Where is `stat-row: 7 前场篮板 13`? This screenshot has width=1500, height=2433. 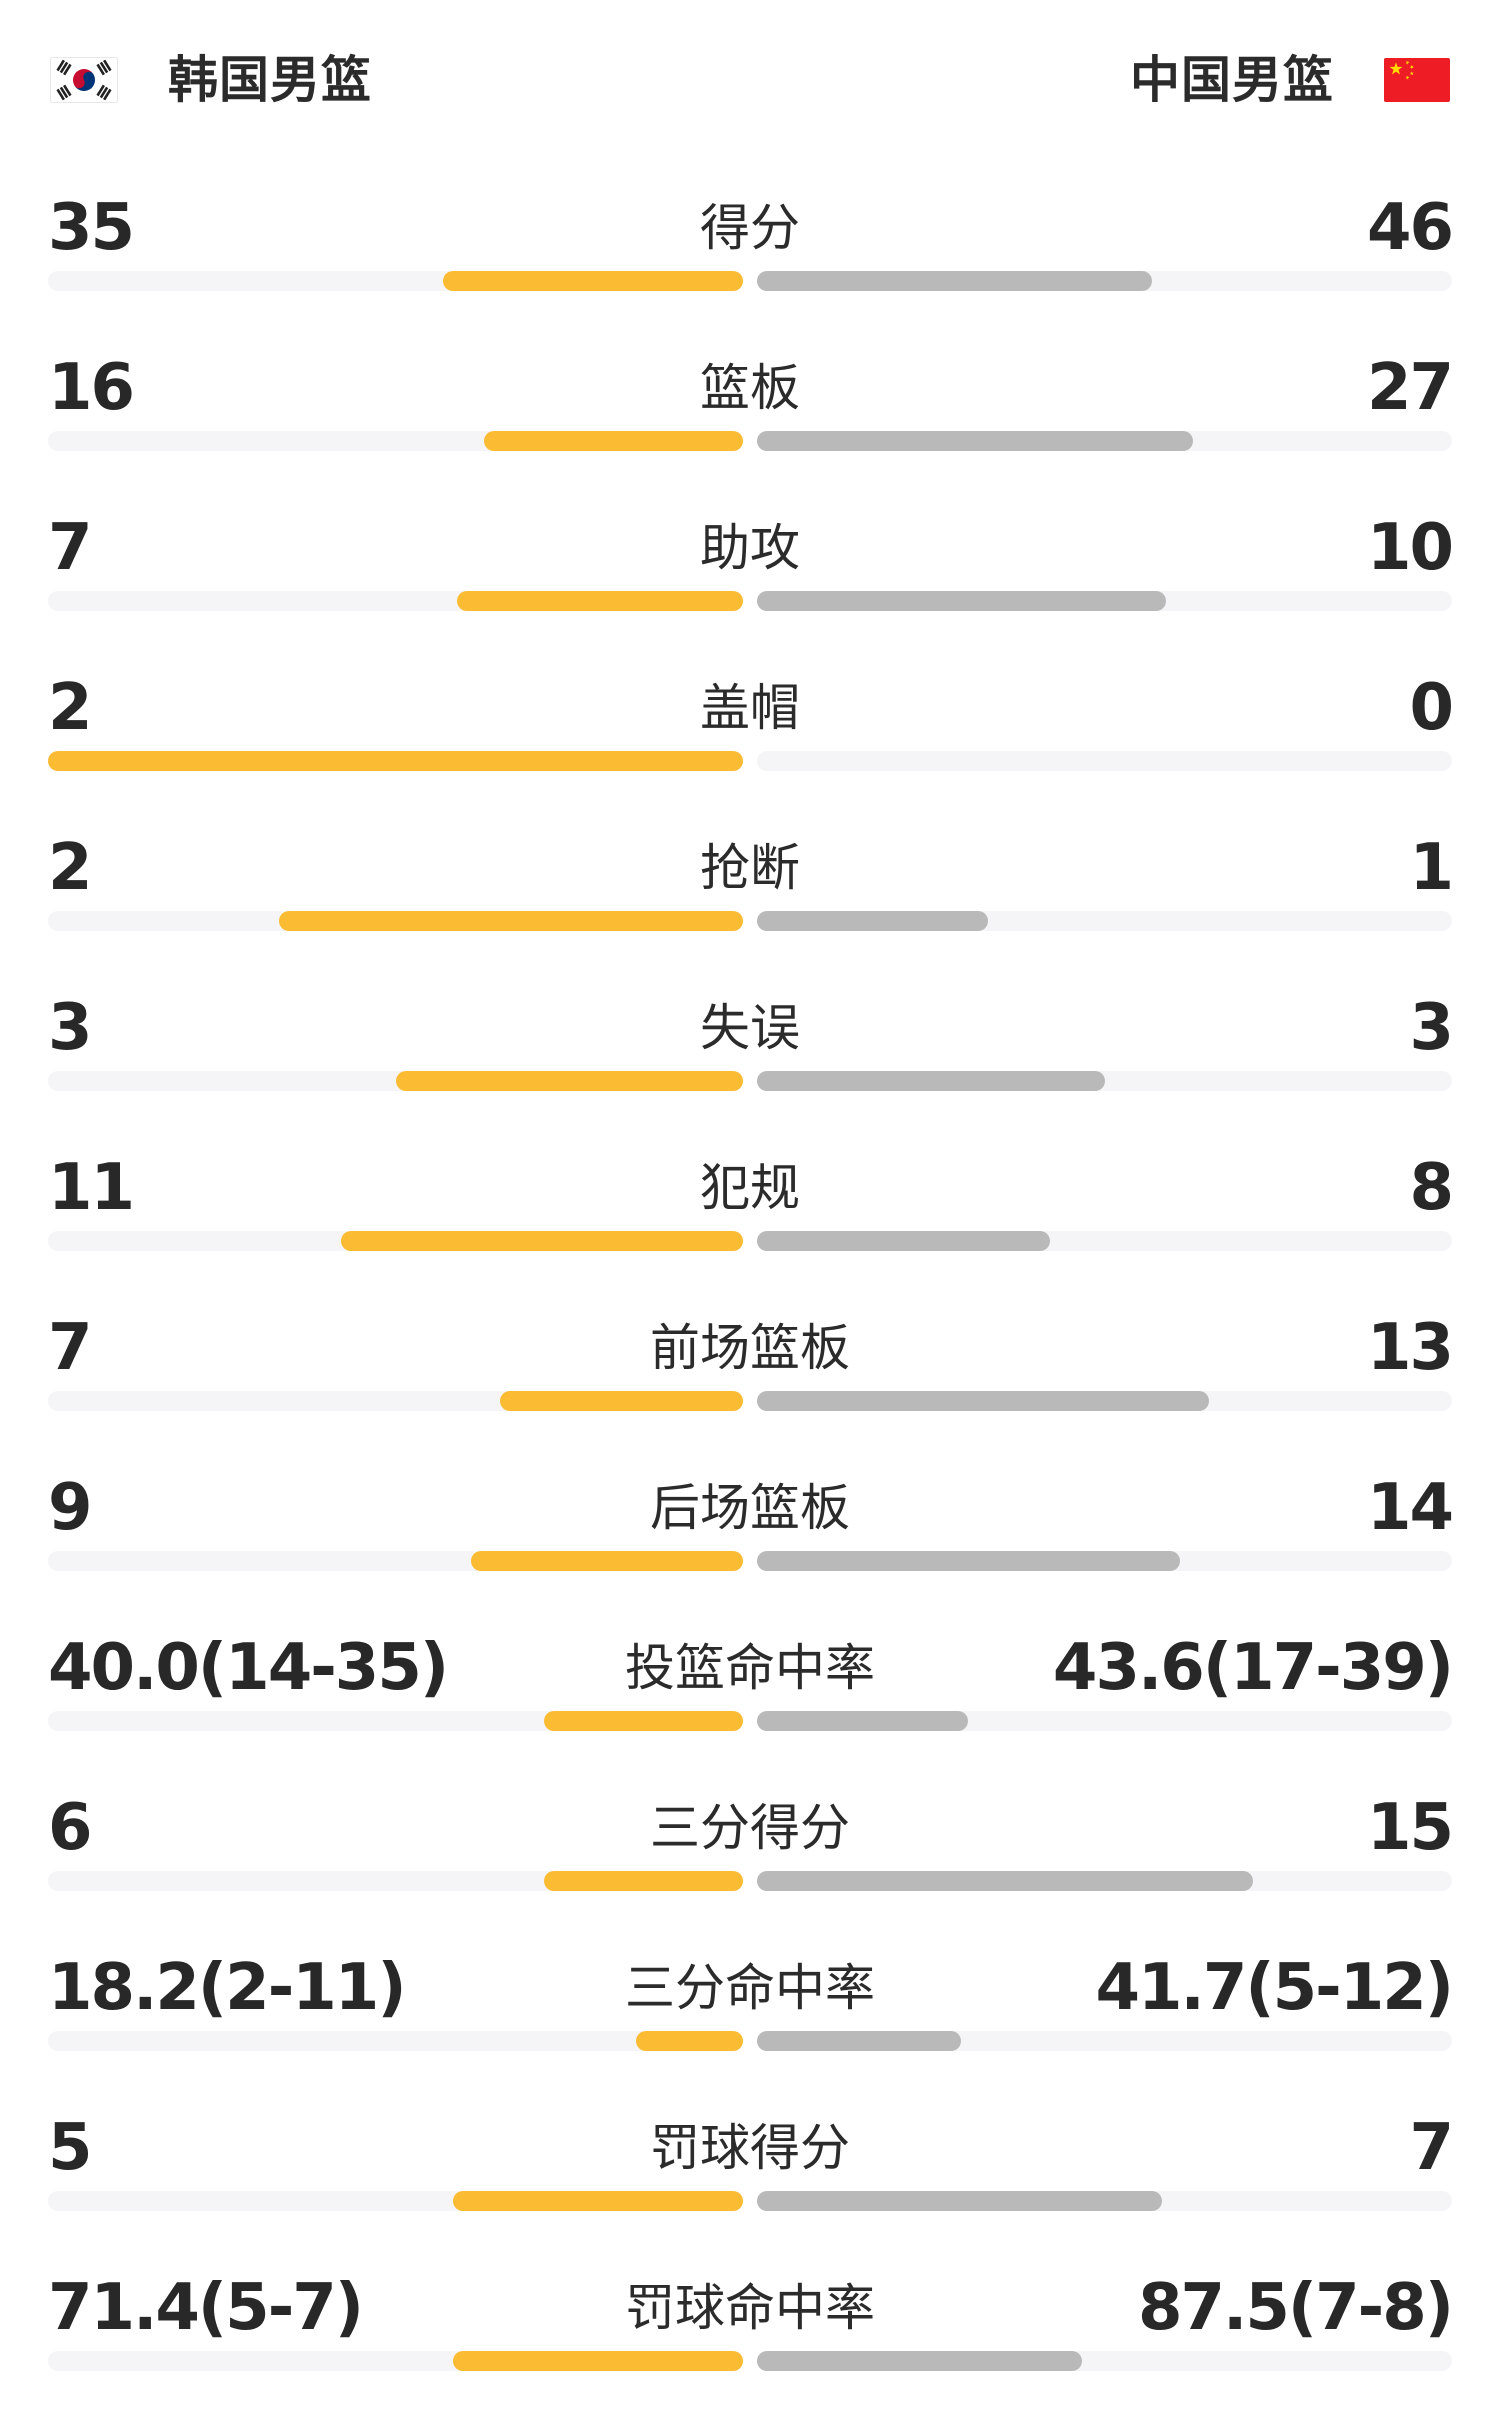
stat-row: 7 前场篮板 13 is located at coordinates (751, 1393).